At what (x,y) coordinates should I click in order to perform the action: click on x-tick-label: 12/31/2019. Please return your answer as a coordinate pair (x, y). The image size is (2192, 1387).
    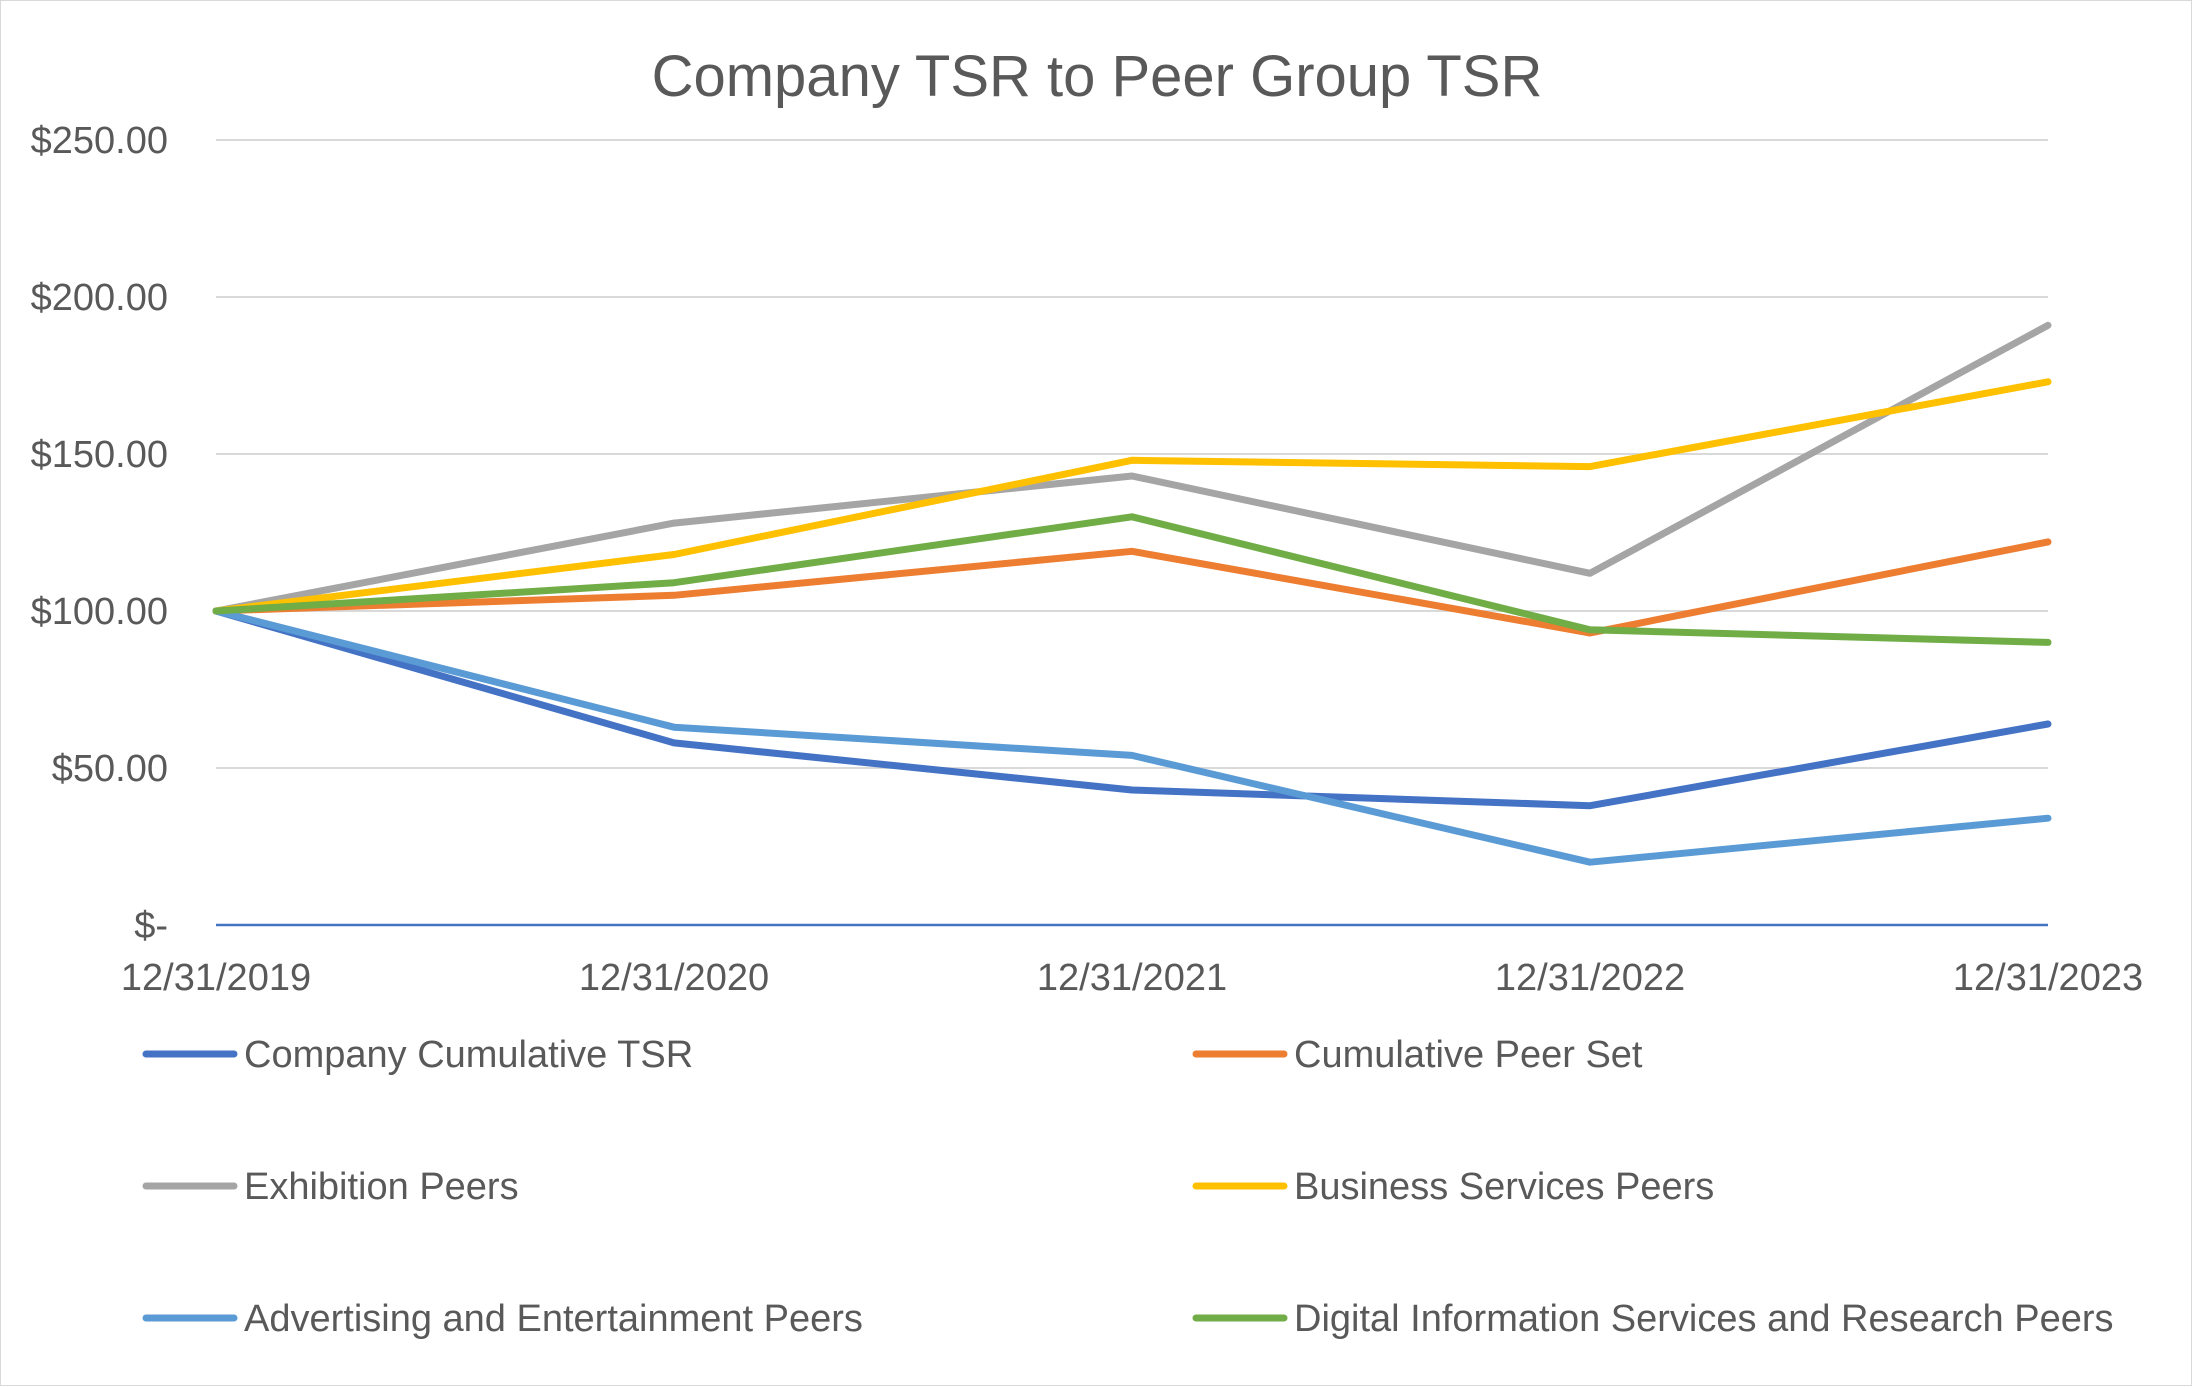
    Looking at the image, I should click on (216, 978).